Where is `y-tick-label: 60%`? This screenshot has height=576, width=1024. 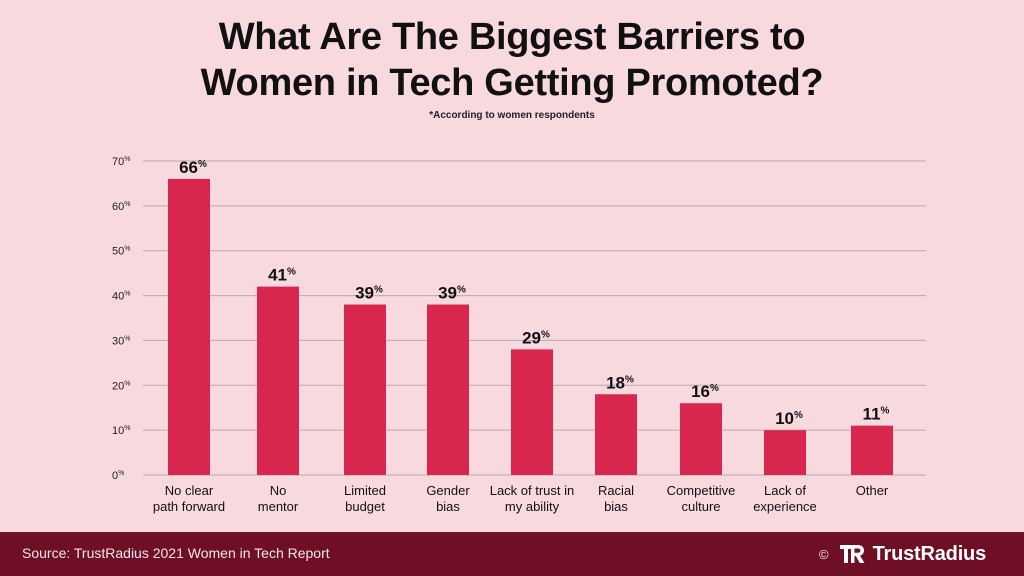 y-tick-label: 60% is located at coordinates (121, 207).